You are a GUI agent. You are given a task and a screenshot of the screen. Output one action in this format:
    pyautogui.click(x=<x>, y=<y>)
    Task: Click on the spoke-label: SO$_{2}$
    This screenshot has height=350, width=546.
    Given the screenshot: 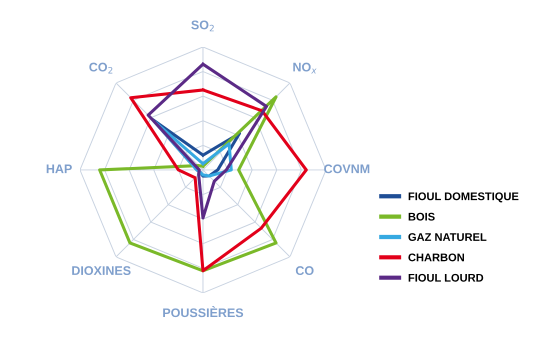 What is the action you would take?
    pyautogui.click(x=202, y=26)
    